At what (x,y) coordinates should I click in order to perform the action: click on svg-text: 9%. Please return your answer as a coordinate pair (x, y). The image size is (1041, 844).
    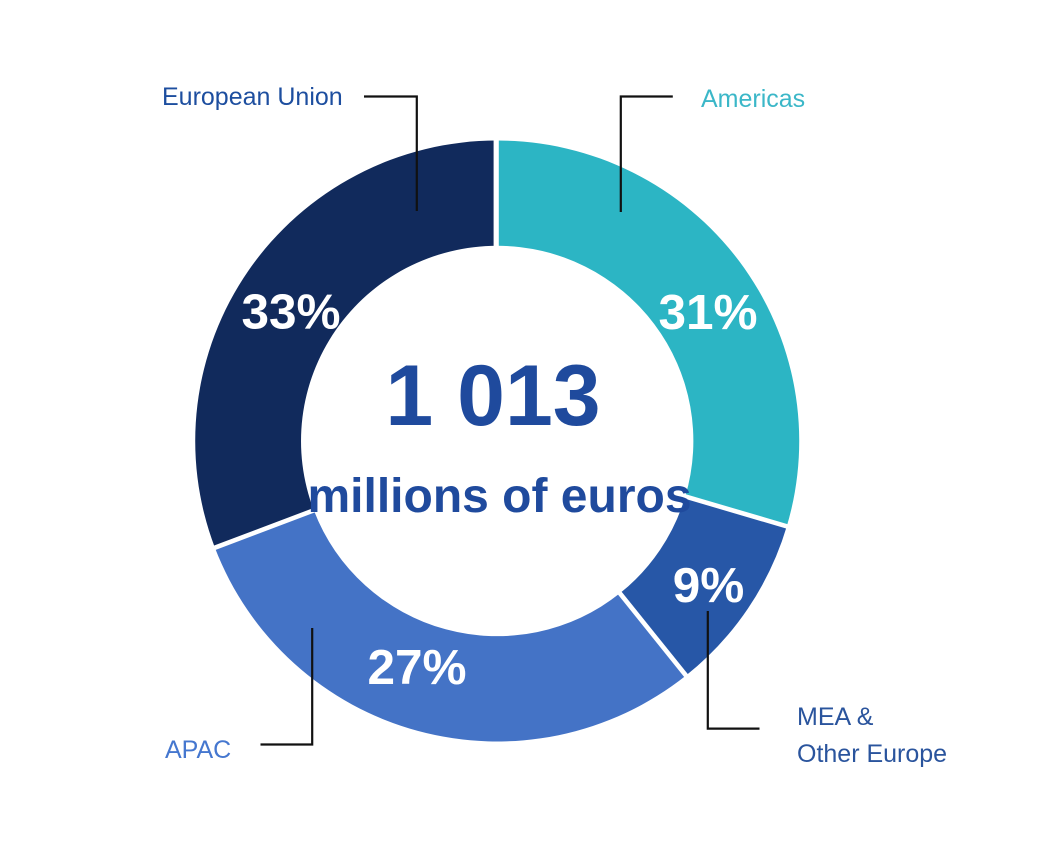
    Looking at the image, I should click on (709, 585).